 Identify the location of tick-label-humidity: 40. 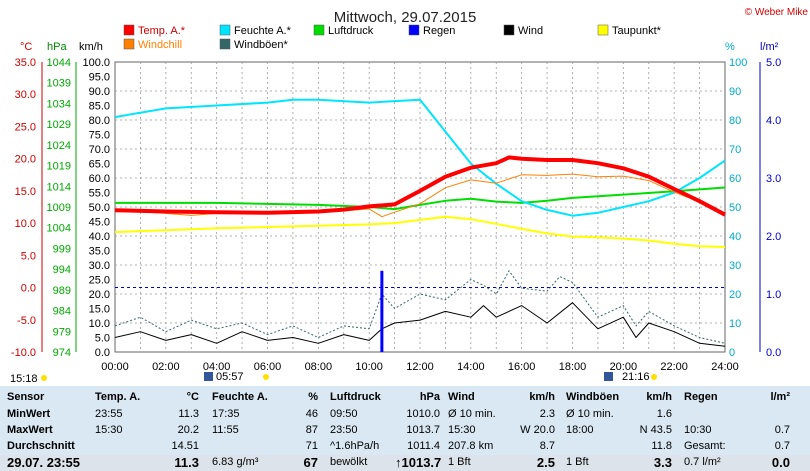
(735, 237).